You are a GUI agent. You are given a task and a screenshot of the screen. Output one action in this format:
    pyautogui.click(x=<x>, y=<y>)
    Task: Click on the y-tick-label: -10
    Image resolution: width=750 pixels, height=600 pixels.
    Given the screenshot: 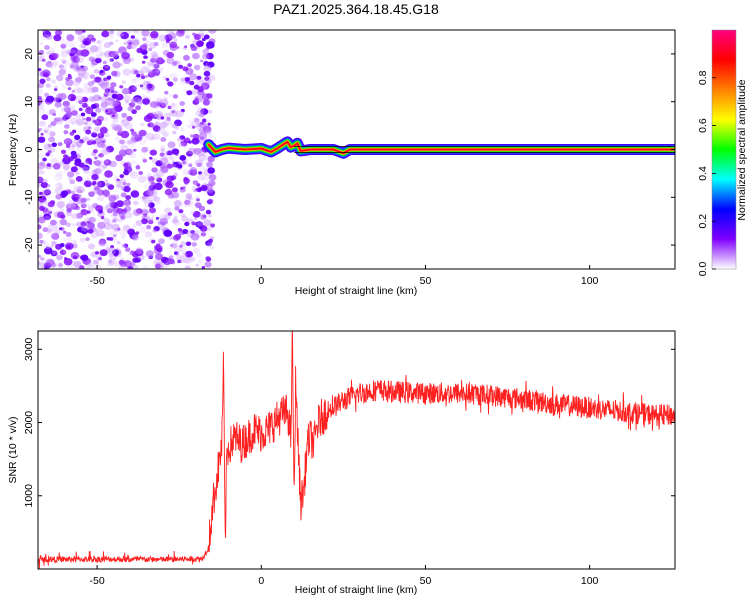 What is the action you would take?
    pyautogui.click(x=29, y=197)
    